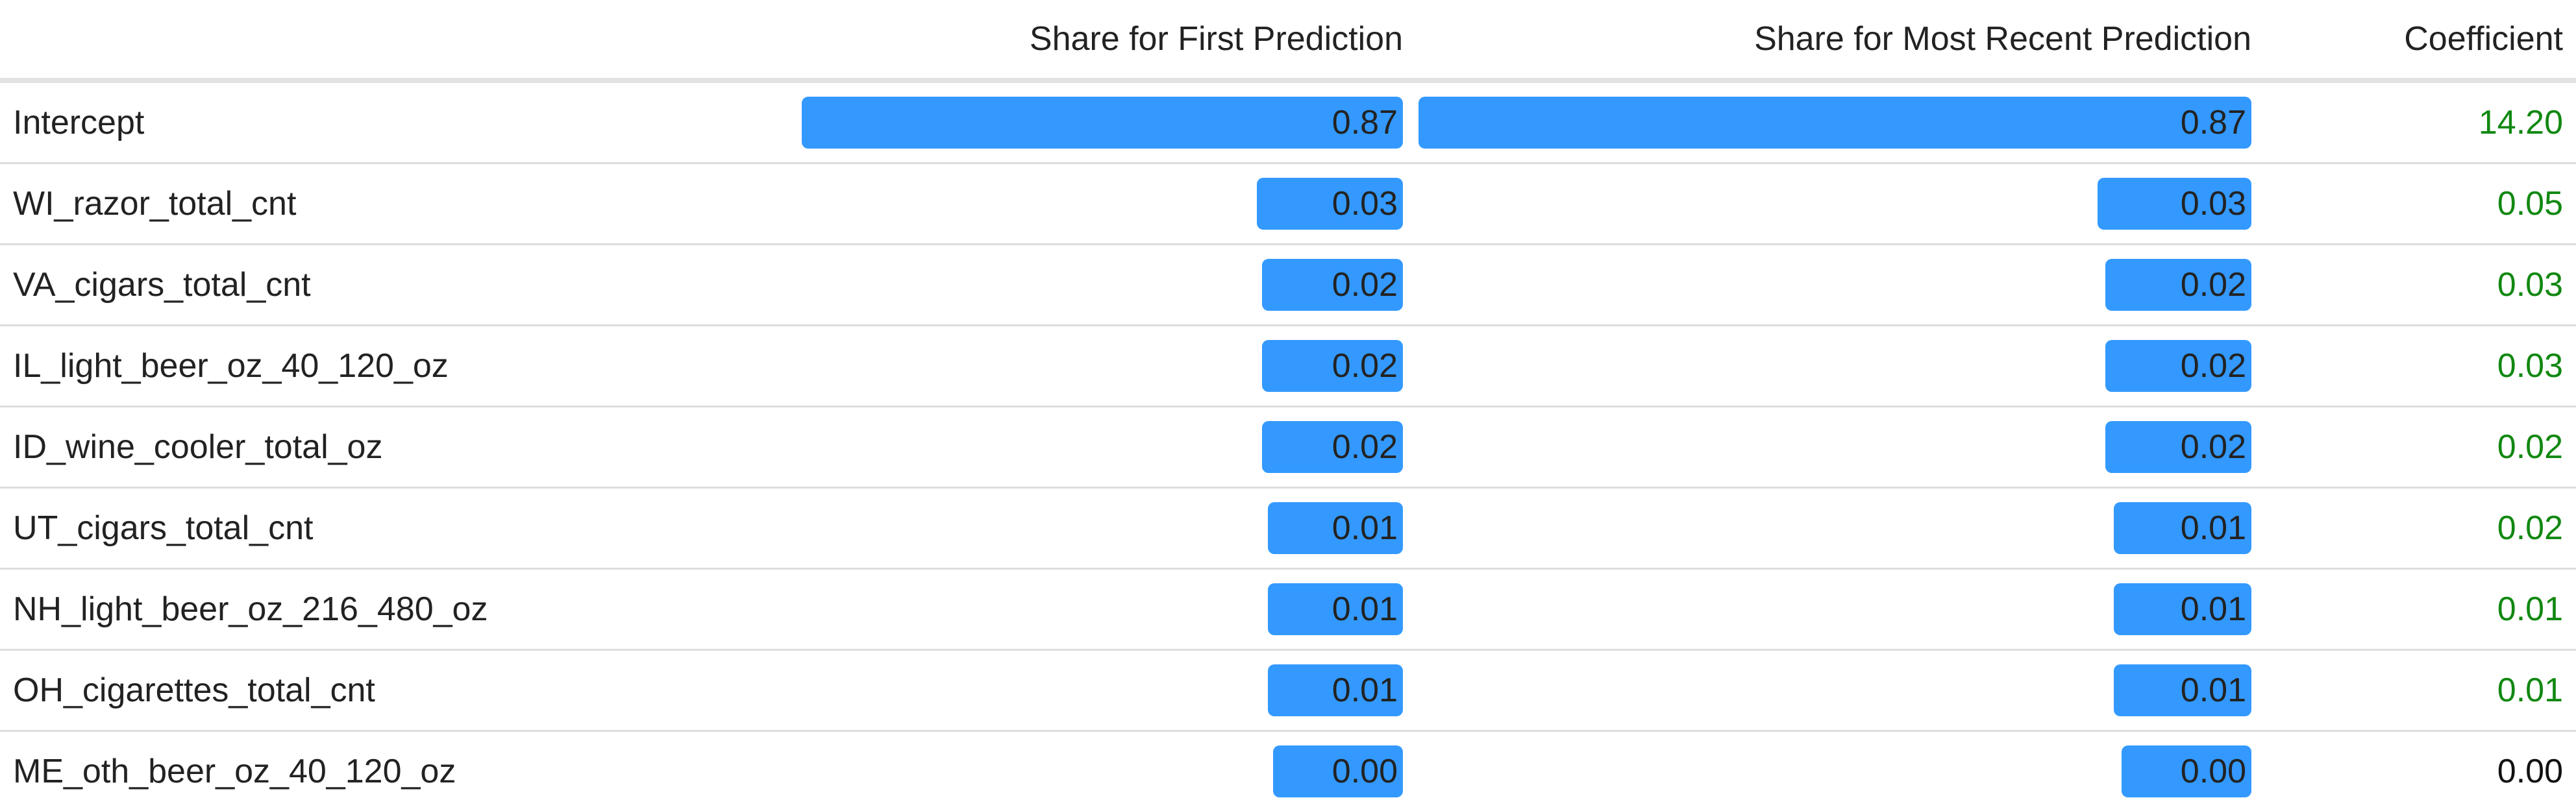 The width and height of the screenshot is (2576, 811). I want to click on share-recent-bar-track: 0.00, so click(1834, 771).